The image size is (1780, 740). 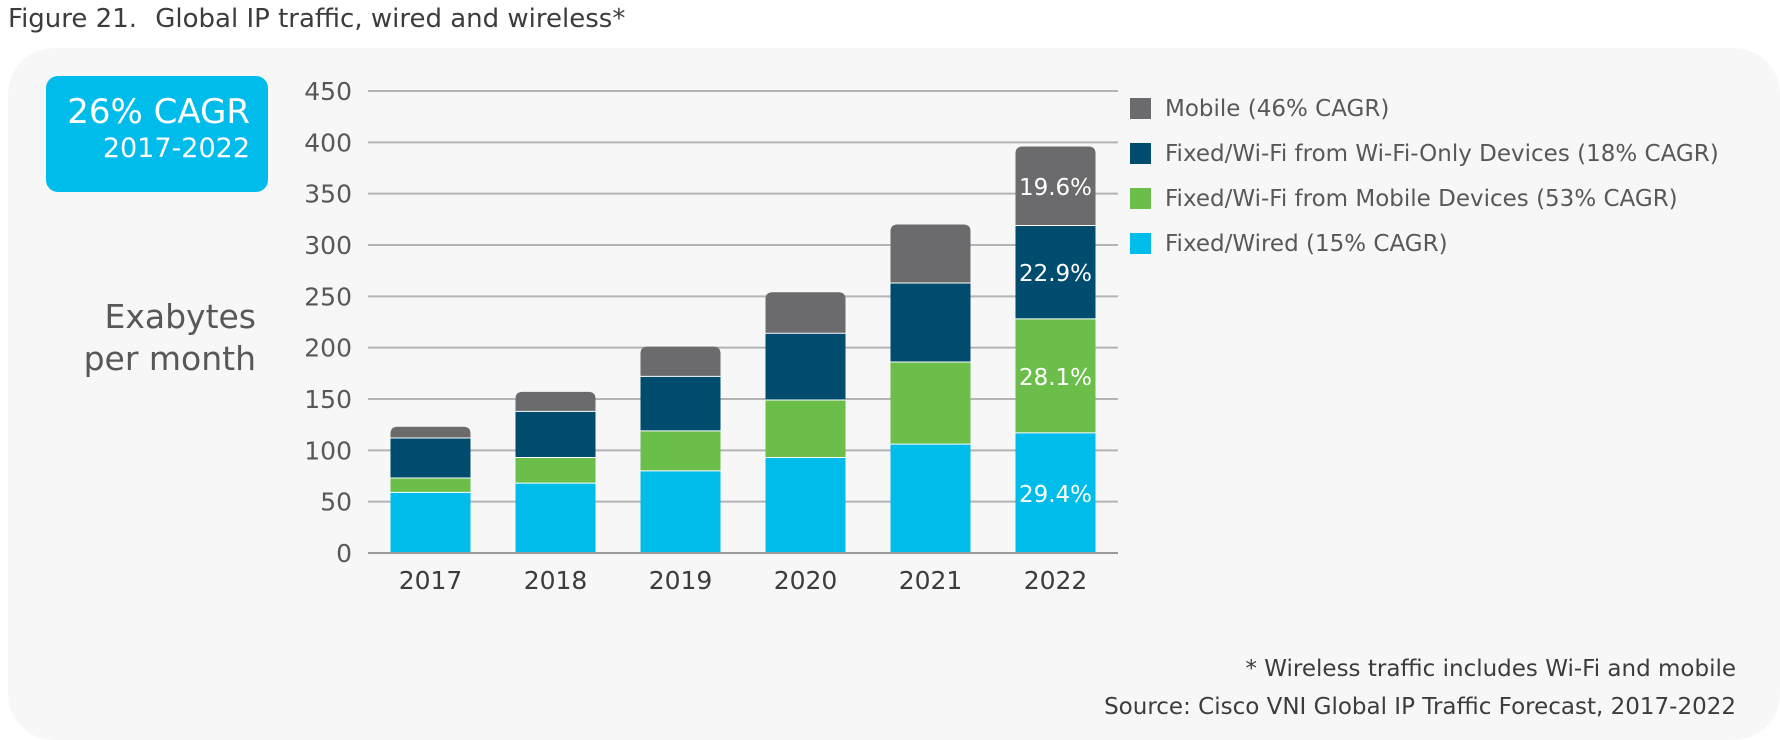 What do you see at coordinates (180, 316) in the screenshot?
I see `y-axis-label-line-1: Exabytes` at bounding box center [180, 316].